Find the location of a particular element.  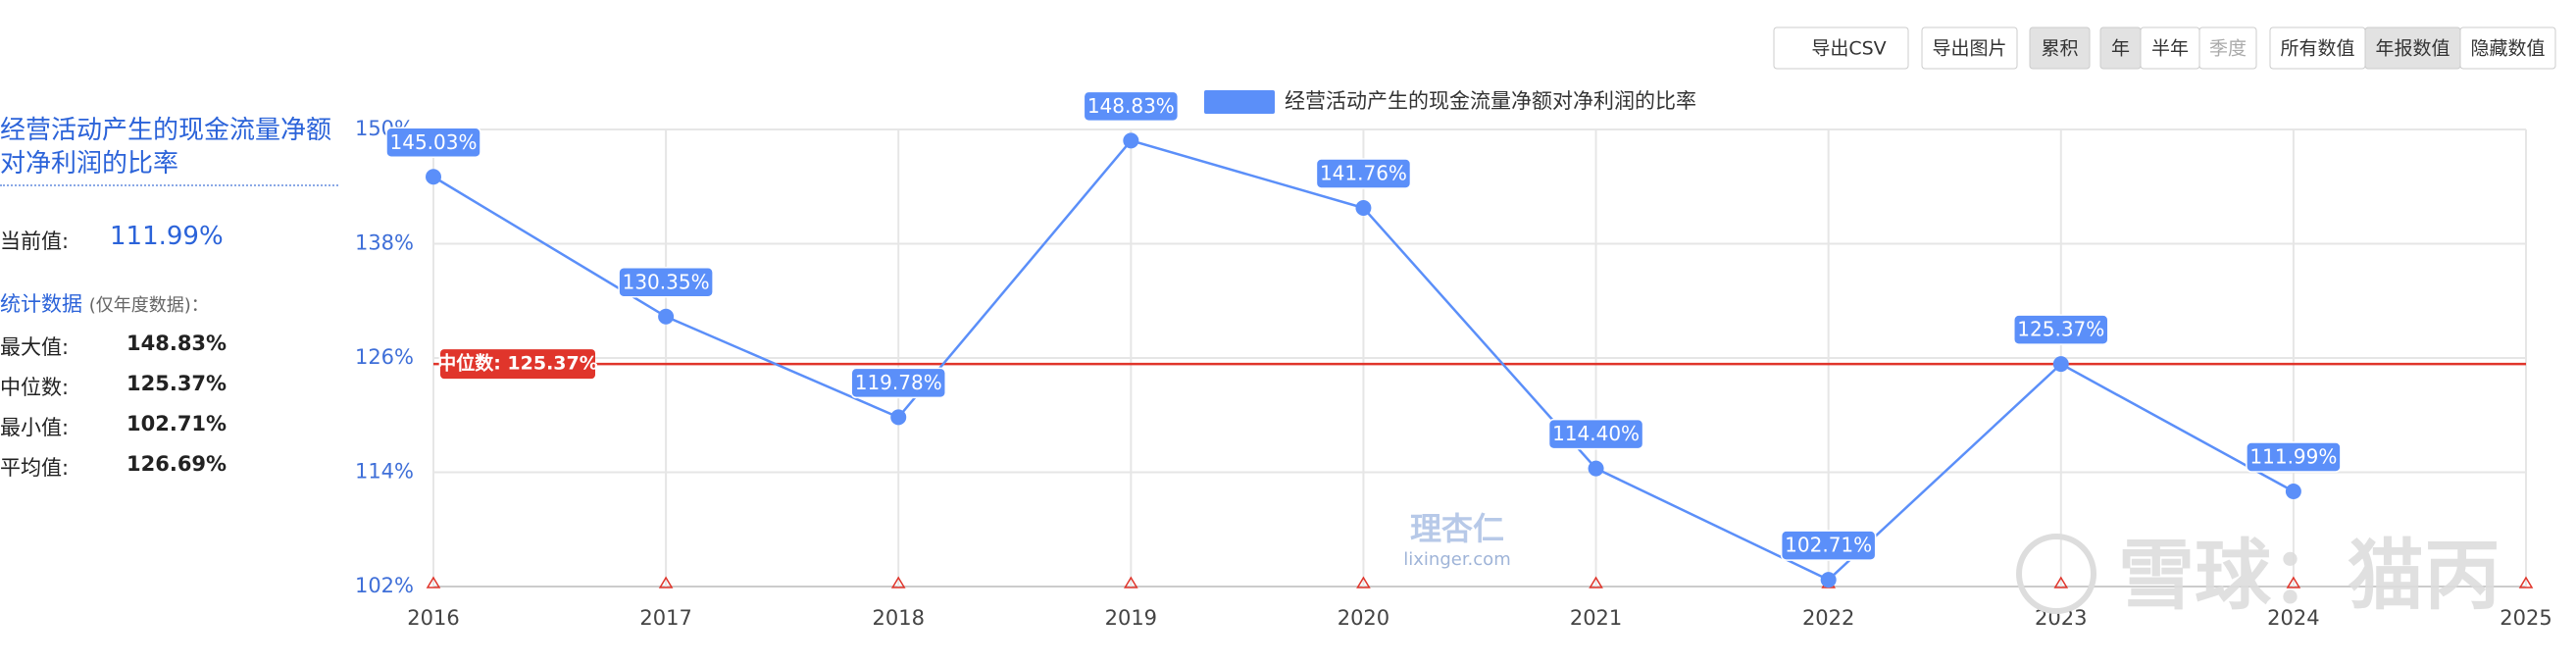

toolbar-button-label: 导出CSV is located at coordinates (1849, 49).